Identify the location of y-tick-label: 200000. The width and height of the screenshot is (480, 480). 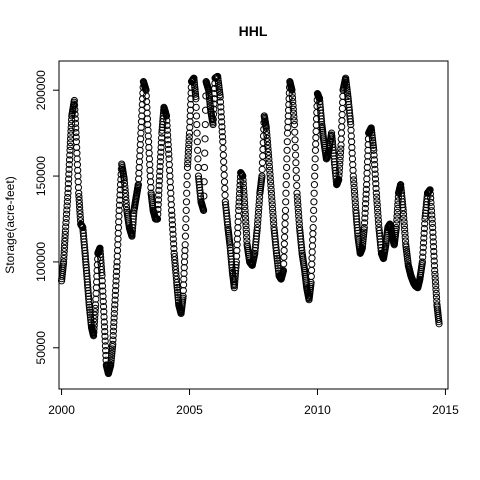
(41, 90).